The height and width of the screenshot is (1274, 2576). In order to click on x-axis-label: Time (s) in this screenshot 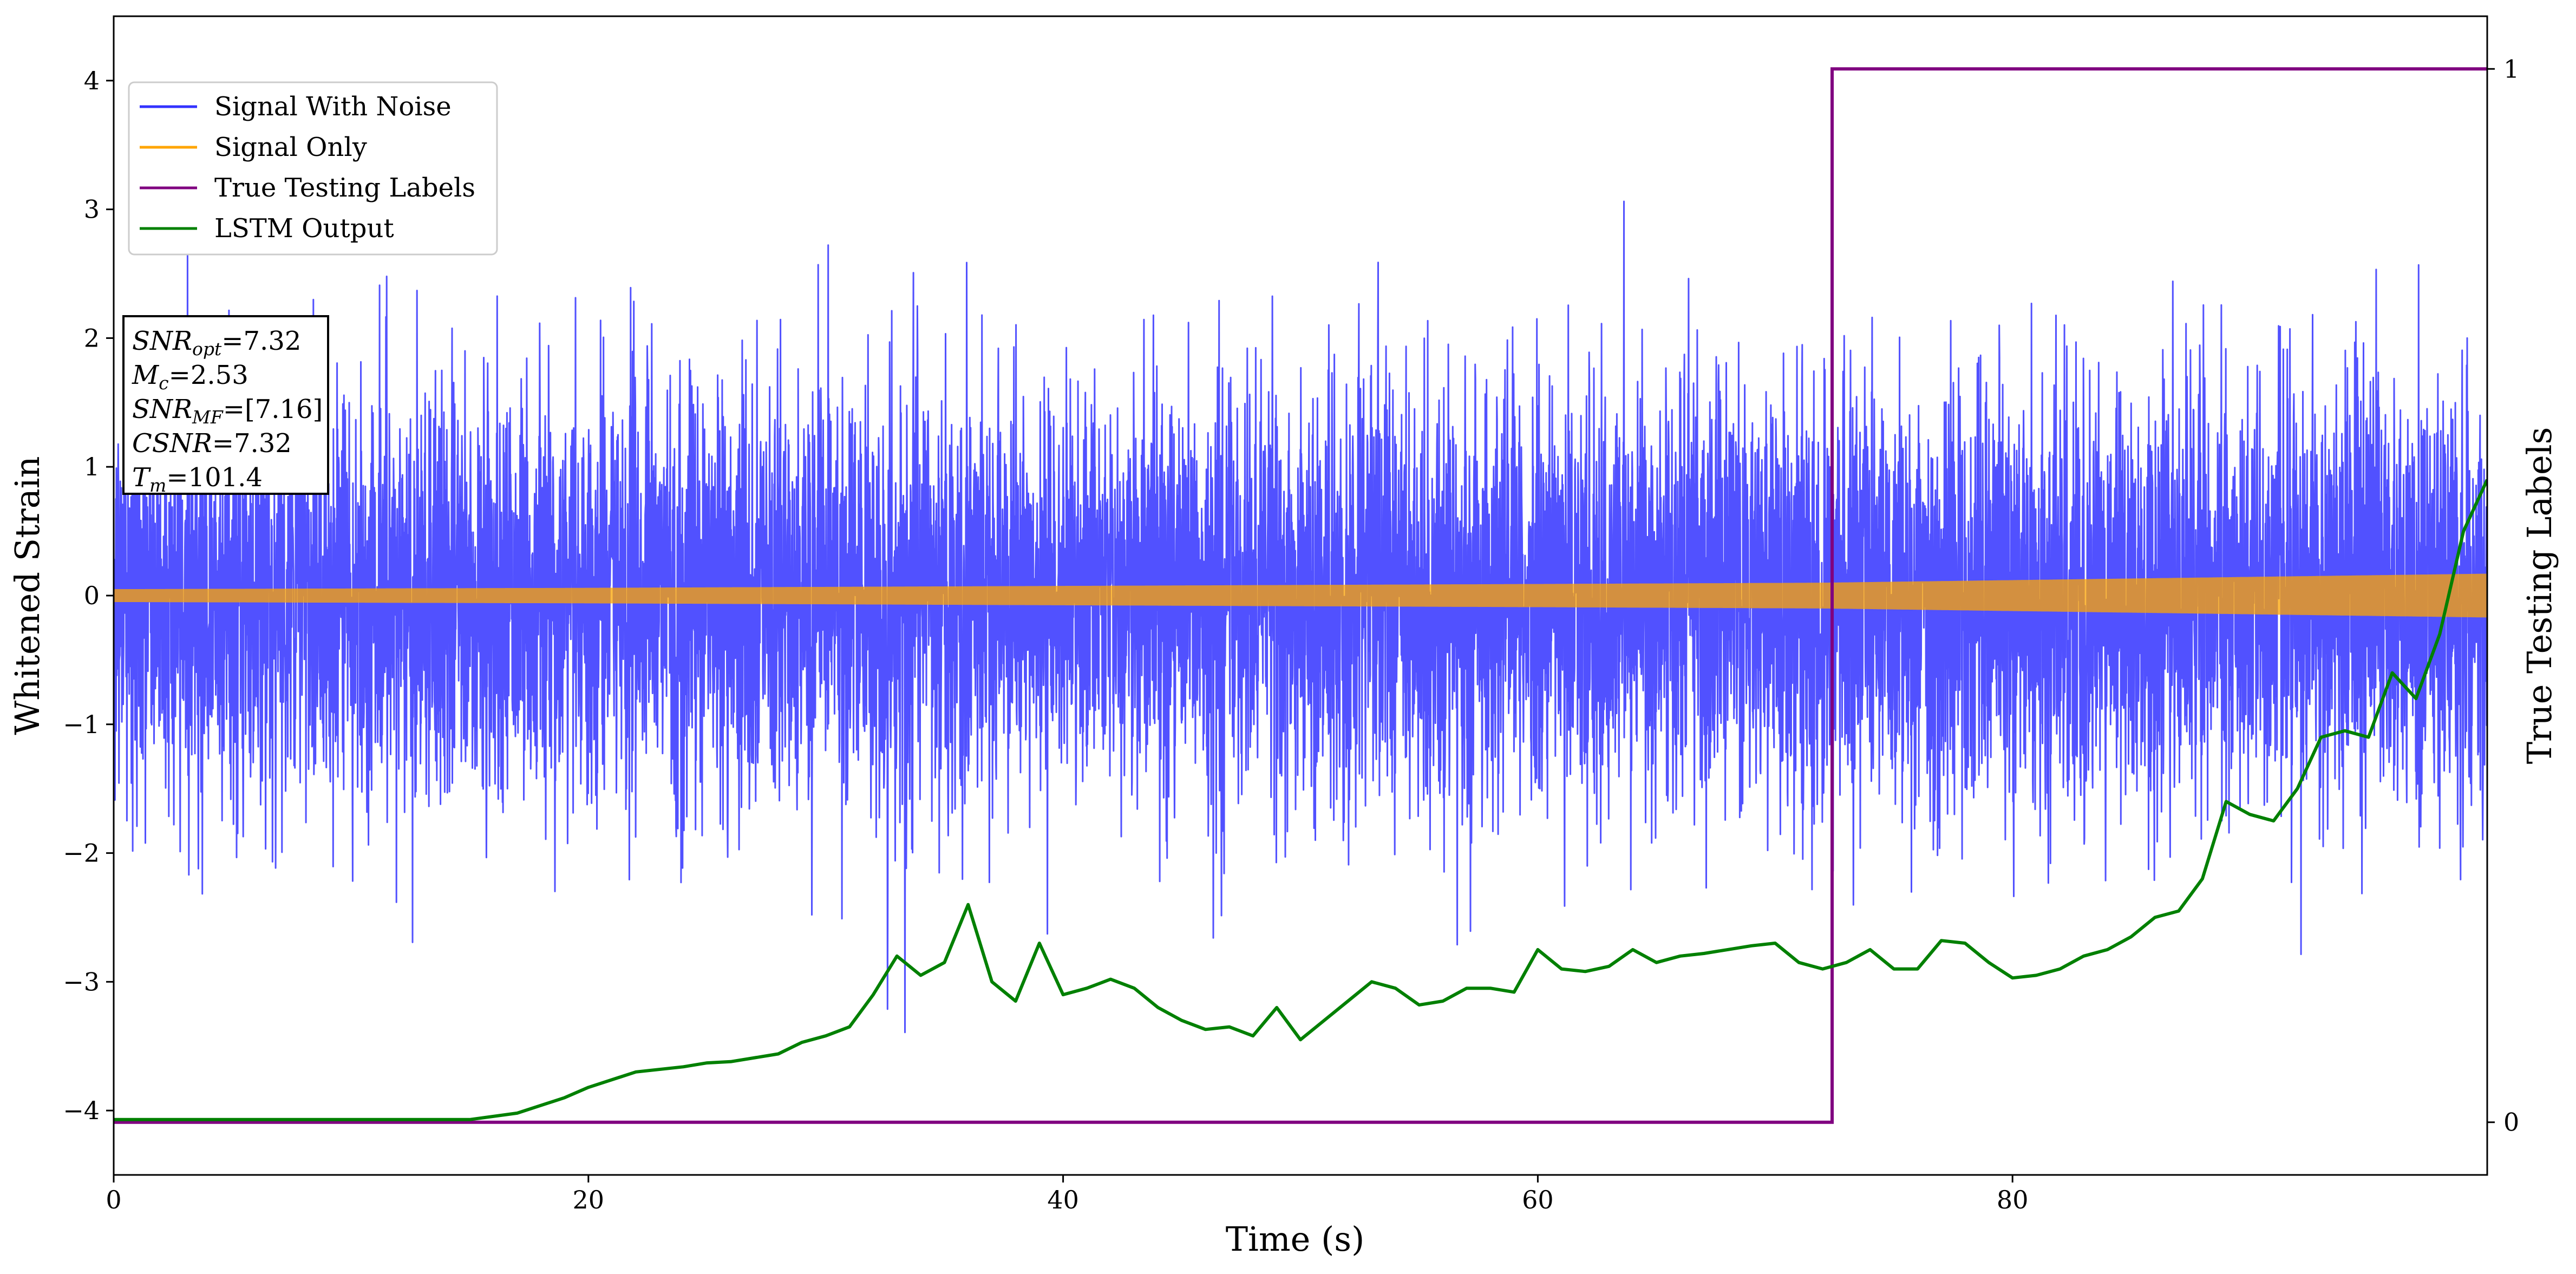, I will do `click(1295, 1239)`.